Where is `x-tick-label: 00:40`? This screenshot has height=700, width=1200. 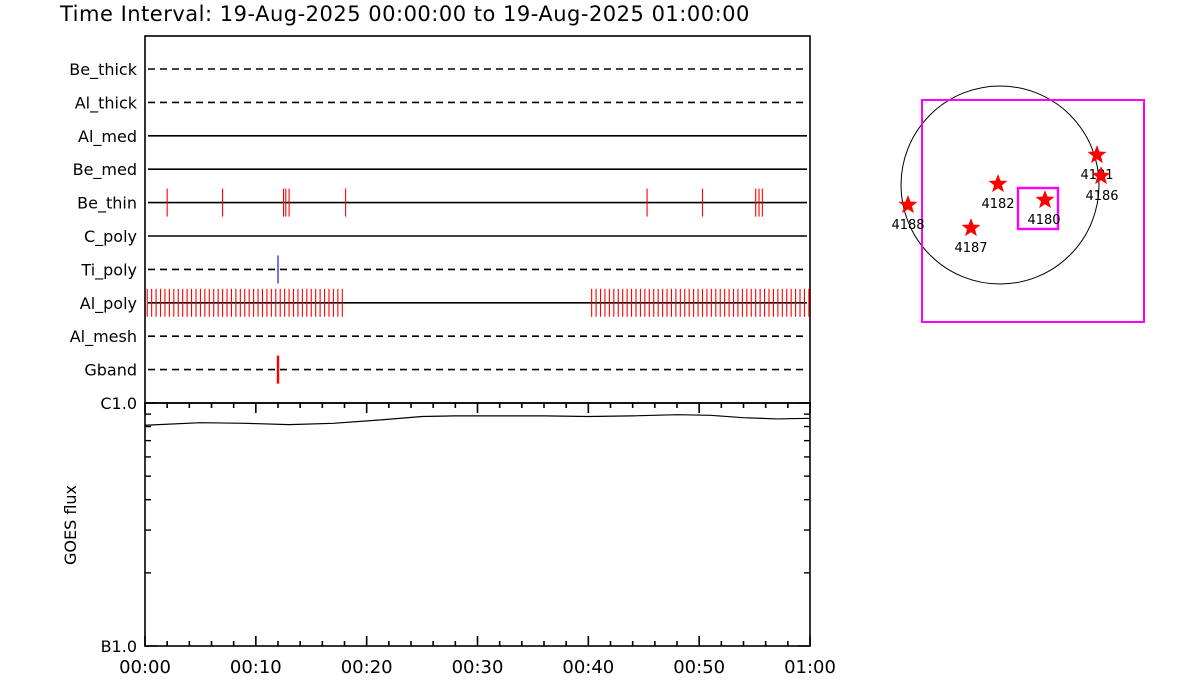 x-tick-label: 00:40 is located at coordinates (588, 667).